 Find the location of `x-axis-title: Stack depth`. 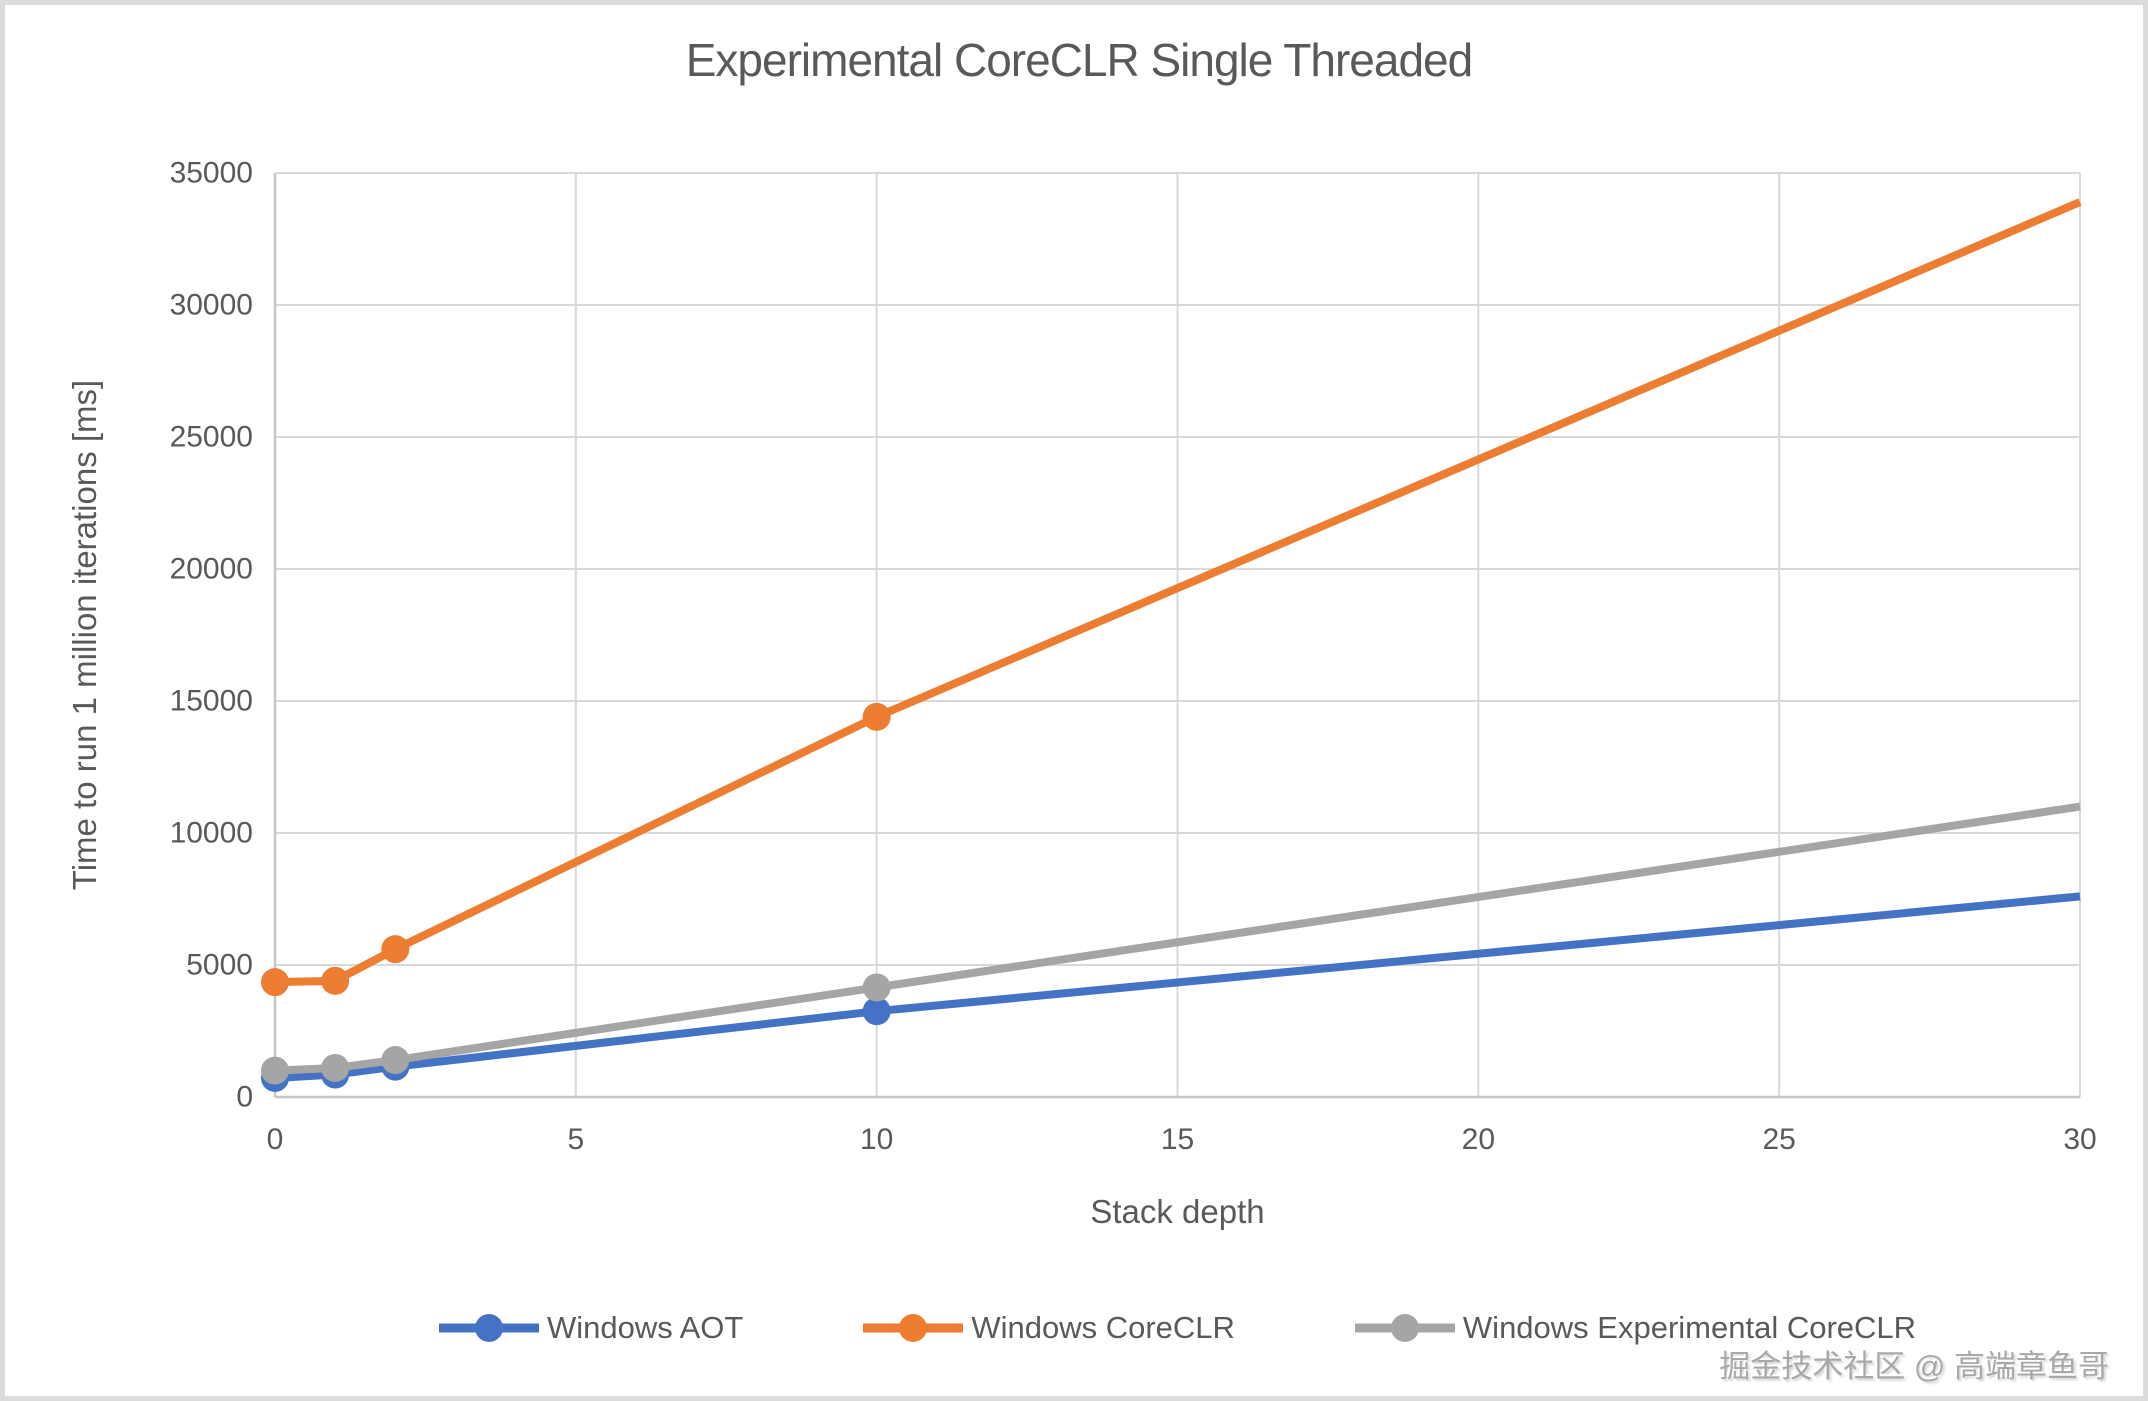

x-axis-title: Stack depth is located at coordinates (1177, 1211).